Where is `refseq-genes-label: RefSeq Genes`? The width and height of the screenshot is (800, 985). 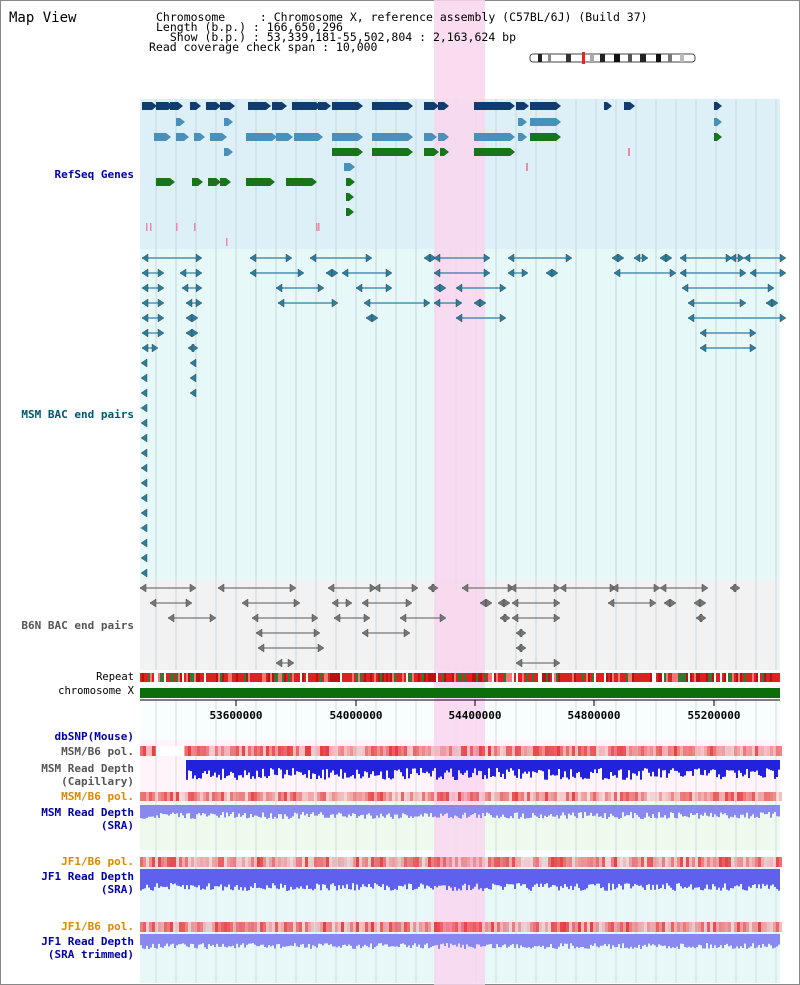 refseq-genes-label: RefSeq Genes is located at coordinates (94, 174).